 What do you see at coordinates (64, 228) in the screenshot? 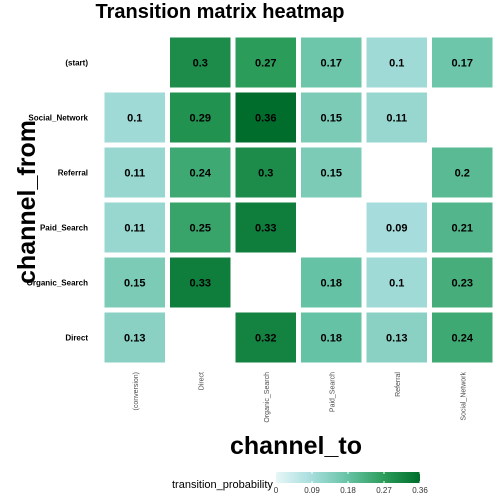
I see `y-tick-label: Paid_Search` at bounding box center [64, 228].